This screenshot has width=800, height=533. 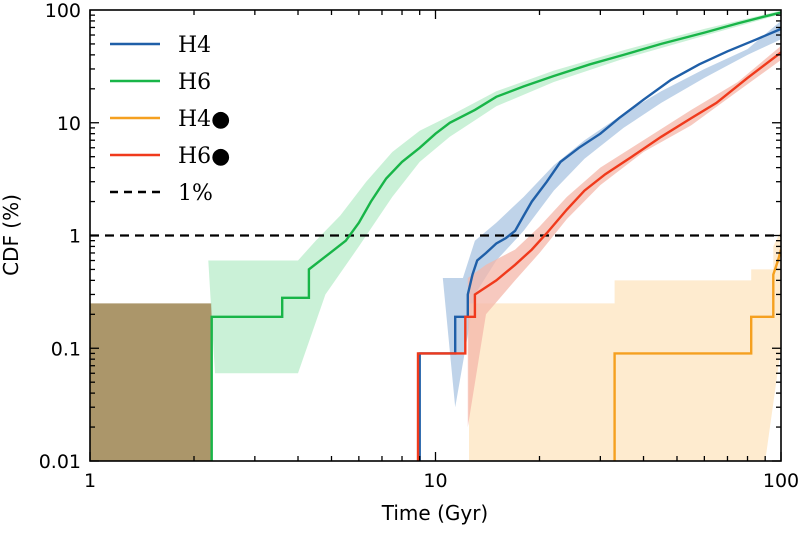 I want to click on y-tick-label: 0.01, so click(x=60, y=462).